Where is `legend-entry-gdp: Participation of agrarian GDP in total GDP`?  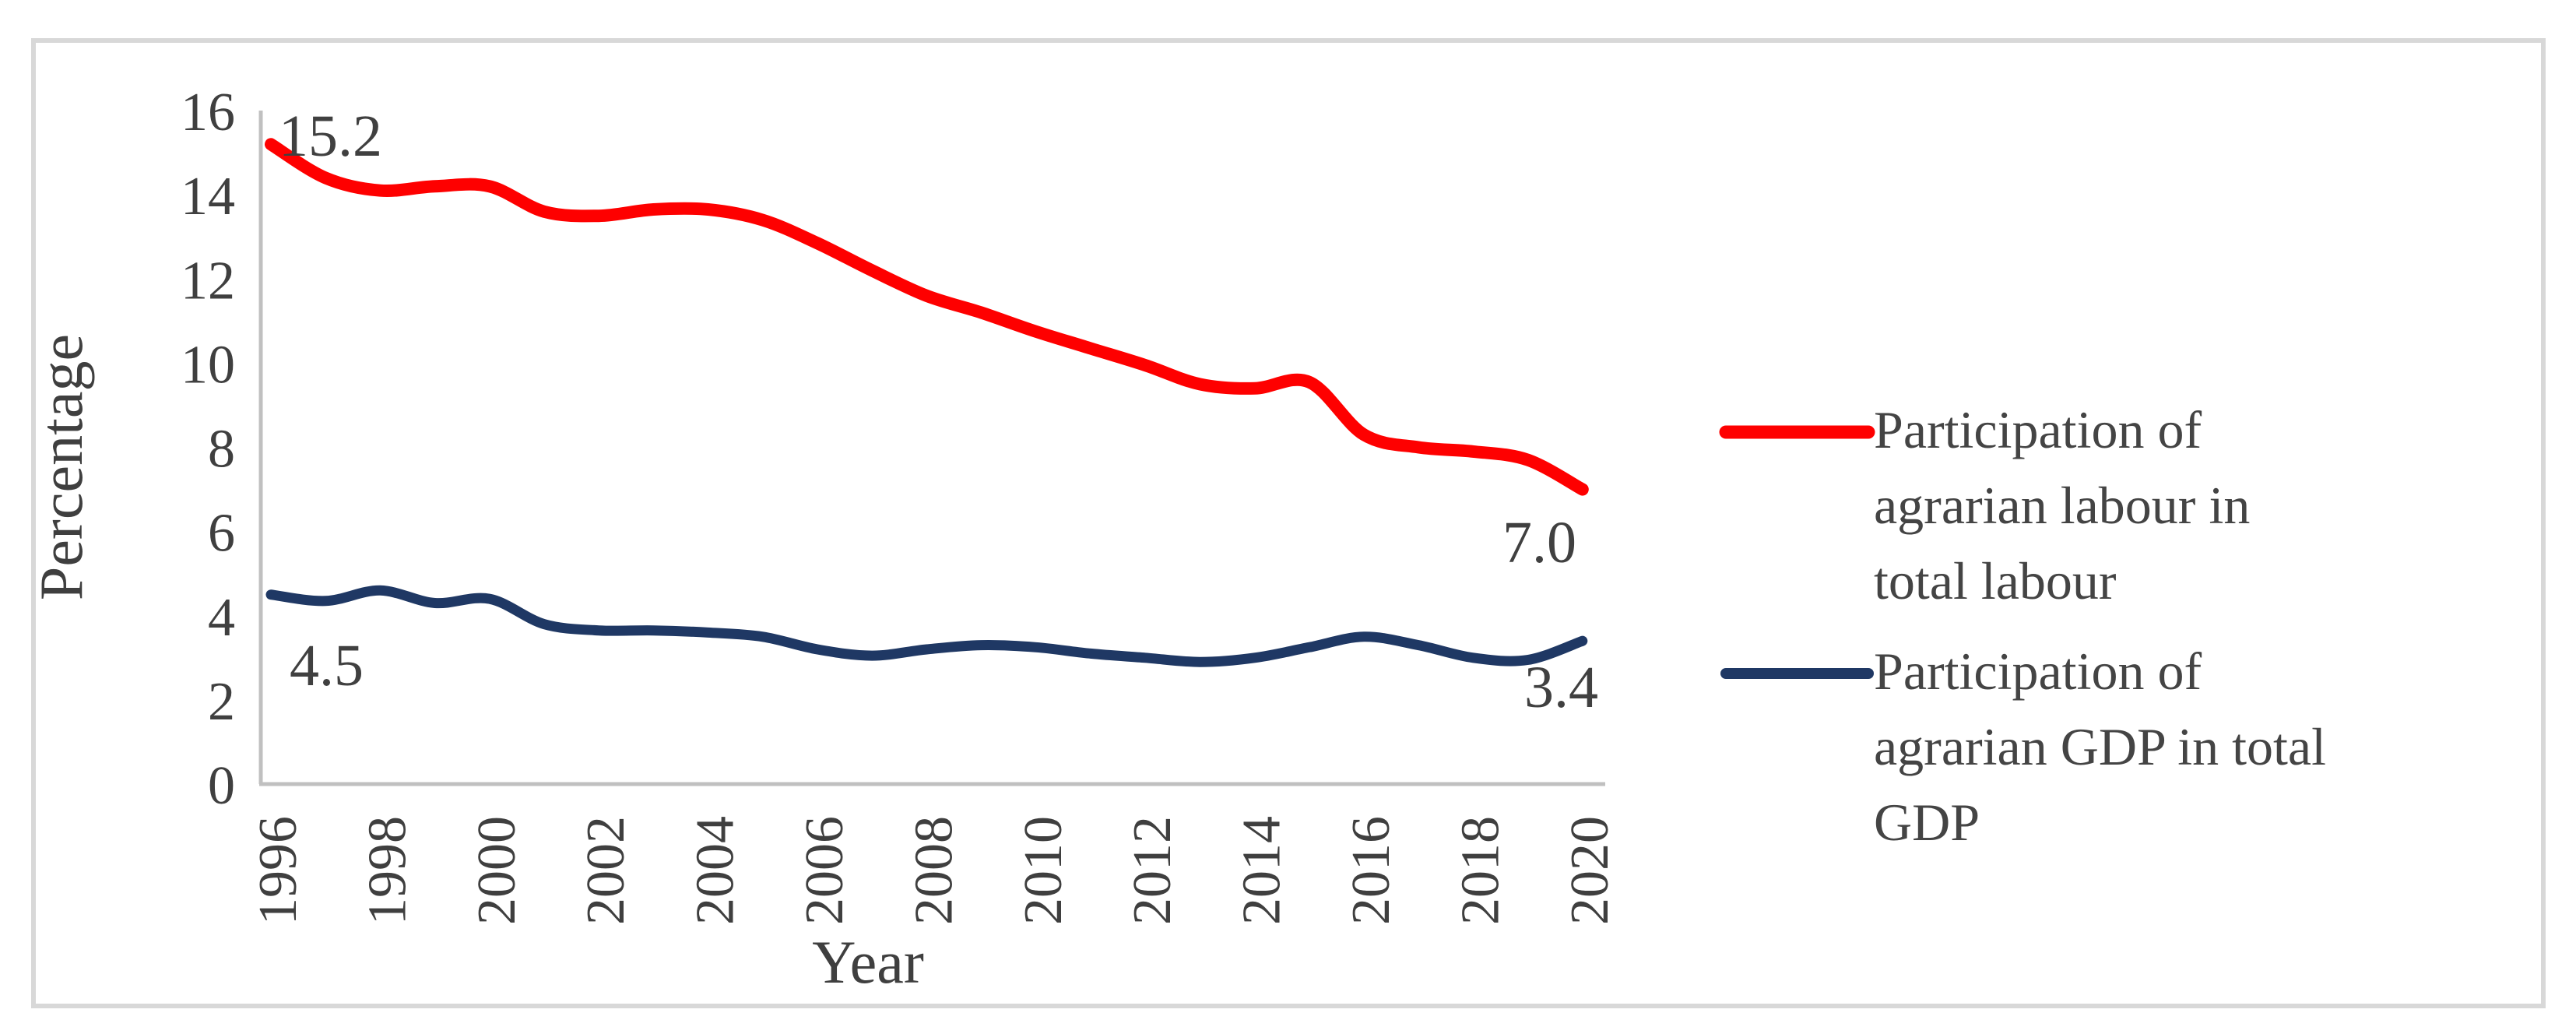 legend-entry-gdp: Participation of agrarian GDP in total GDP is located at coordinates (2023, 747).